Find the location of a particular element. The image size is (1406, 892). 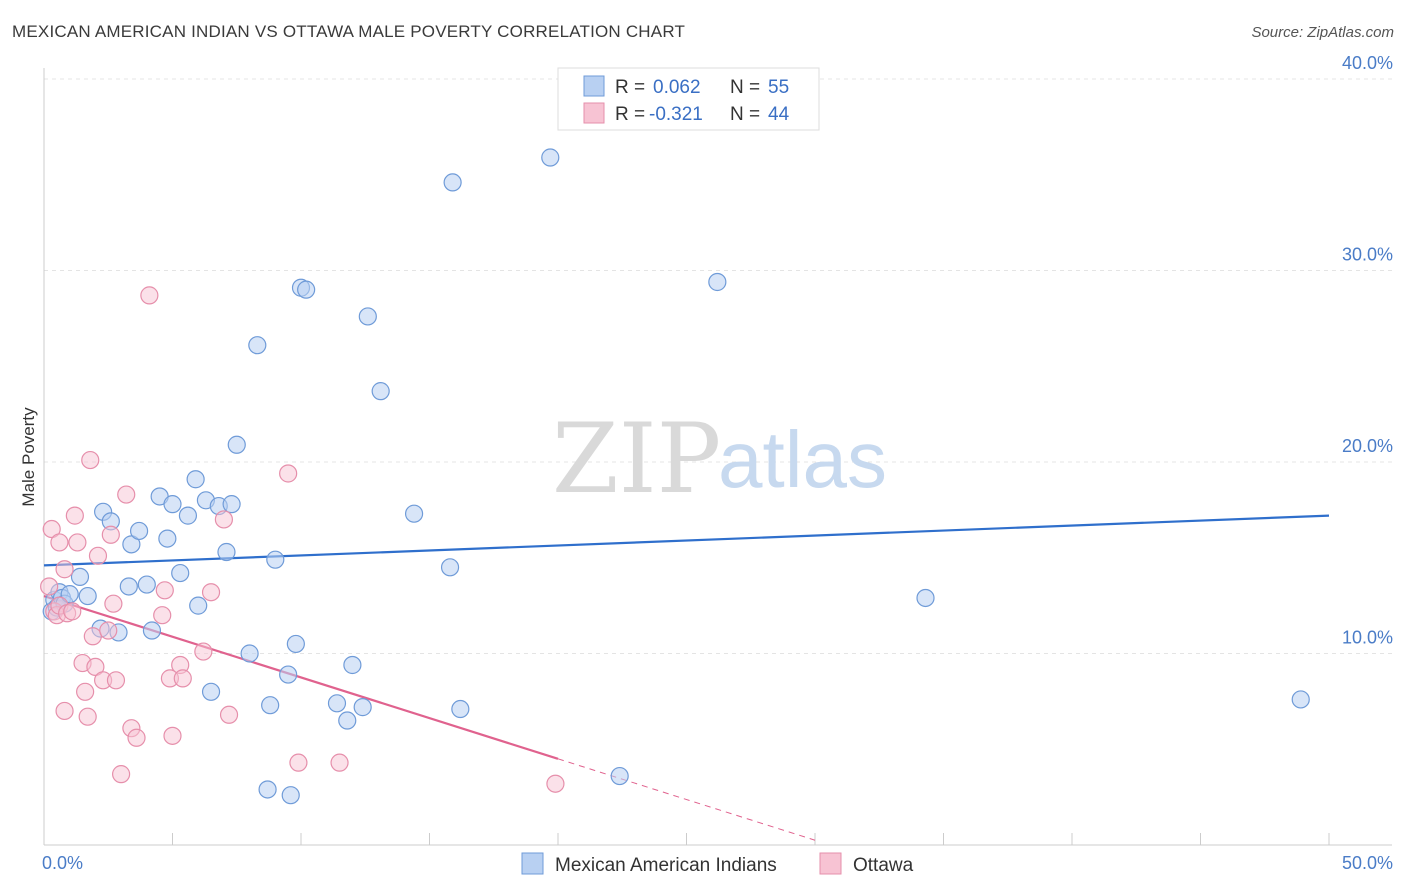

x-tick-label-max: 50.0% is located at coordinates (1367, 863).